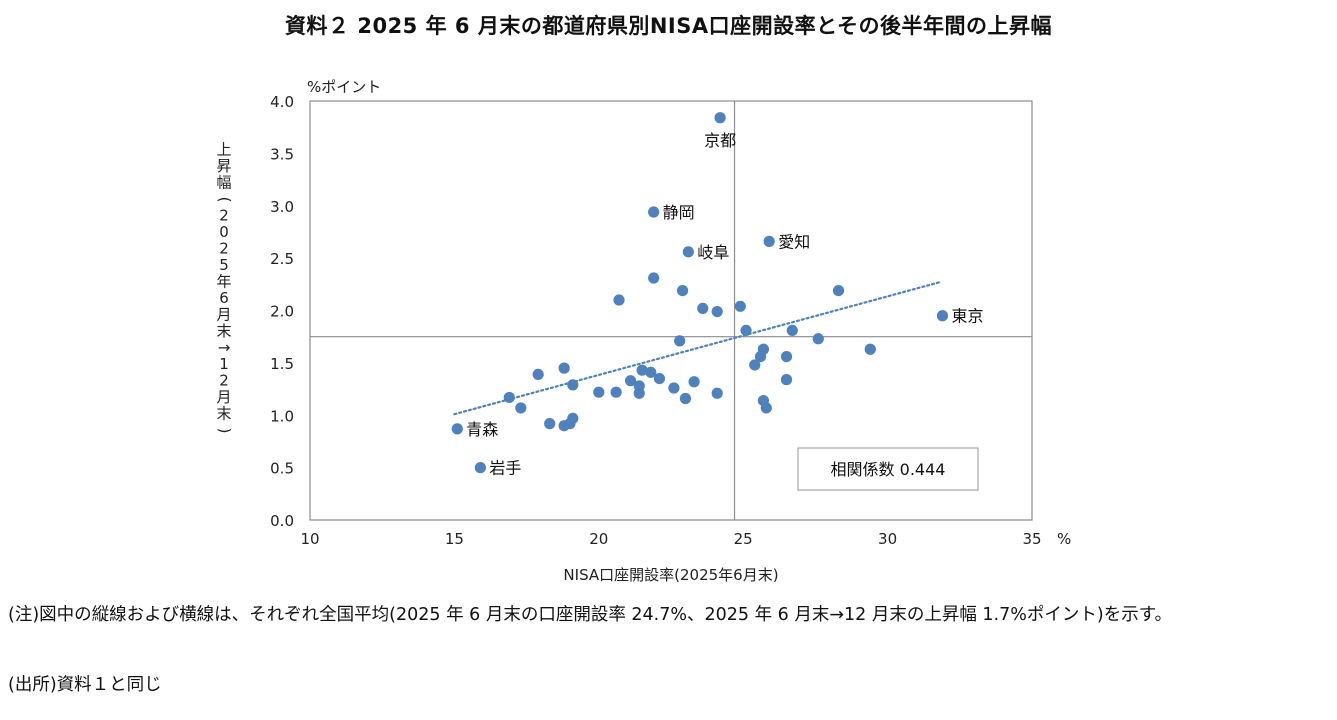 This screenshot has height=720, width=1337. What do you see at coordinates (505, 468) in the screenshot?
I see `point-label: 岩手` at bounding box center [505, 468].